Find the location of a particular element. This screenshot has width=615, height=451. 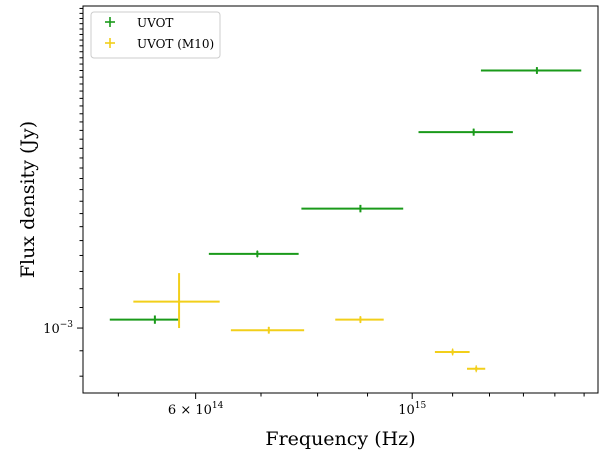

legend-label-uvot: UVOT is located at coordinates (155, 23).